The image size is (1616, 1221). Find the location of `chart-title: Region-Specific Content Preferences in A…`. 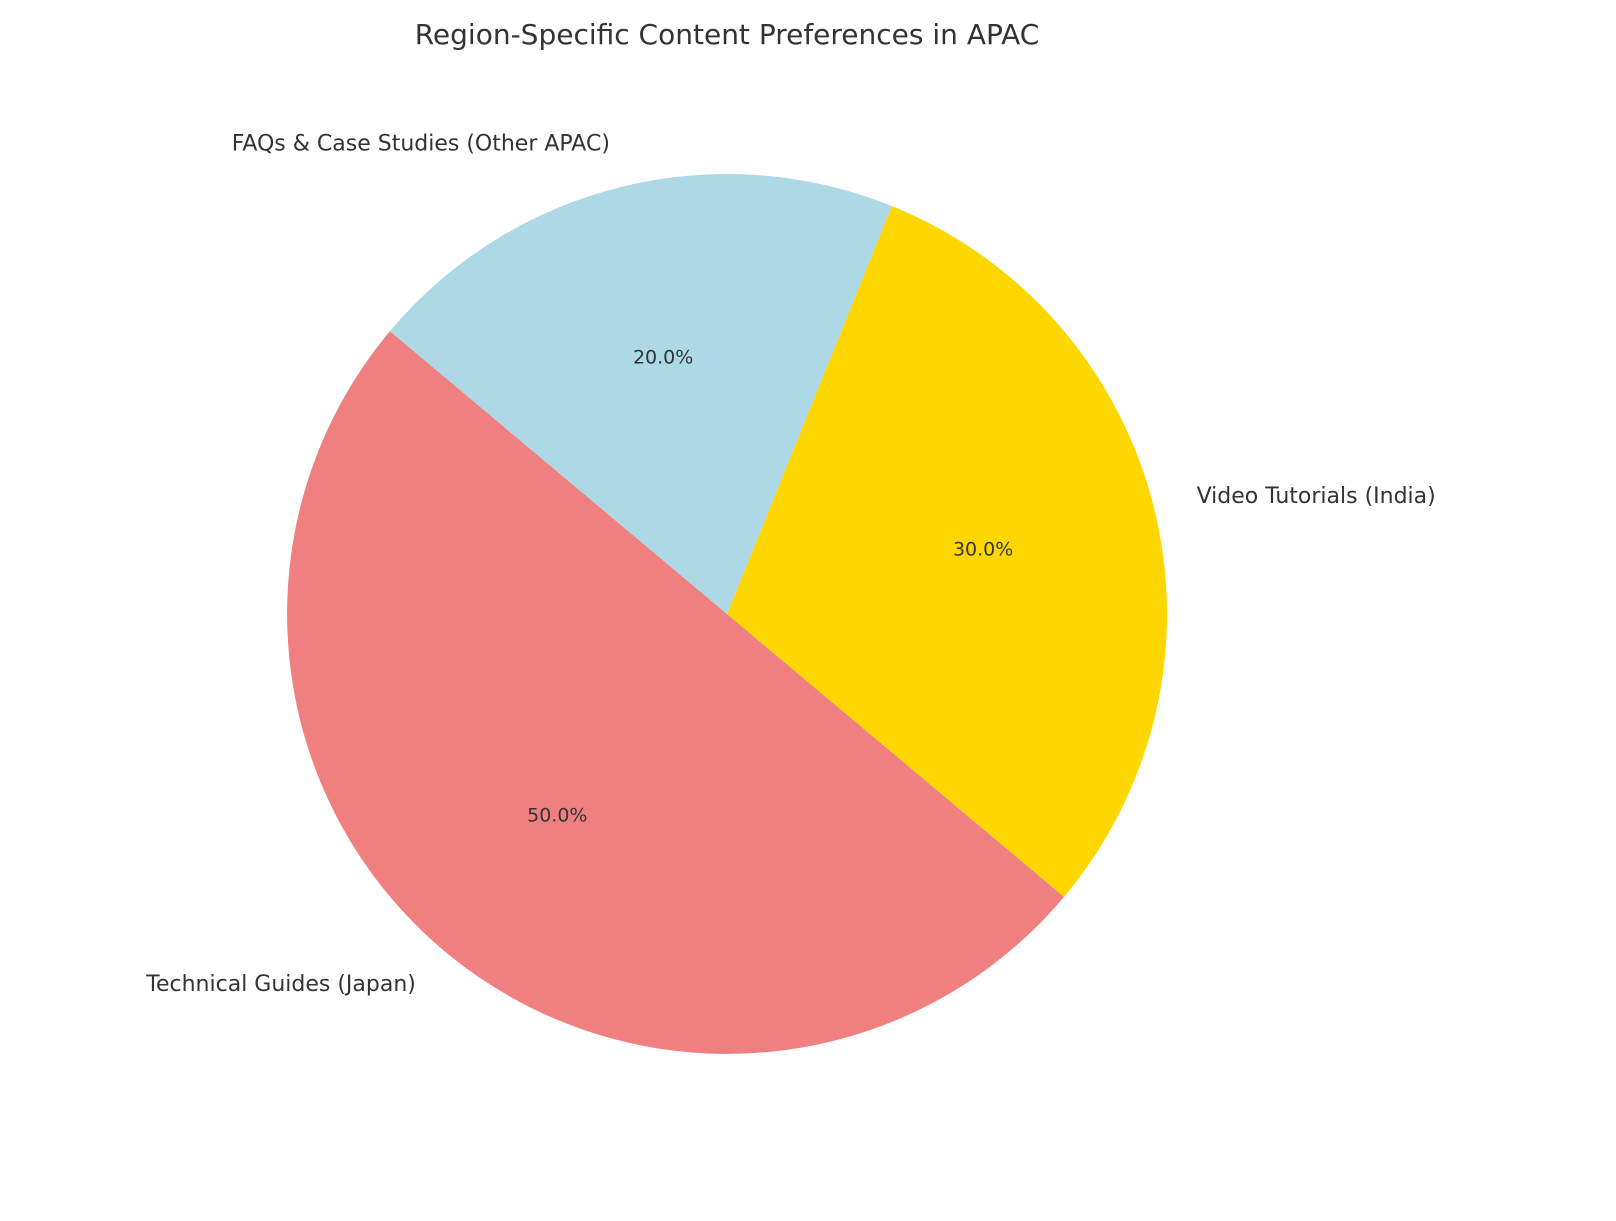

chart-title: Region-Specific Content Preferences in A… is located at coordinates (727, 34).